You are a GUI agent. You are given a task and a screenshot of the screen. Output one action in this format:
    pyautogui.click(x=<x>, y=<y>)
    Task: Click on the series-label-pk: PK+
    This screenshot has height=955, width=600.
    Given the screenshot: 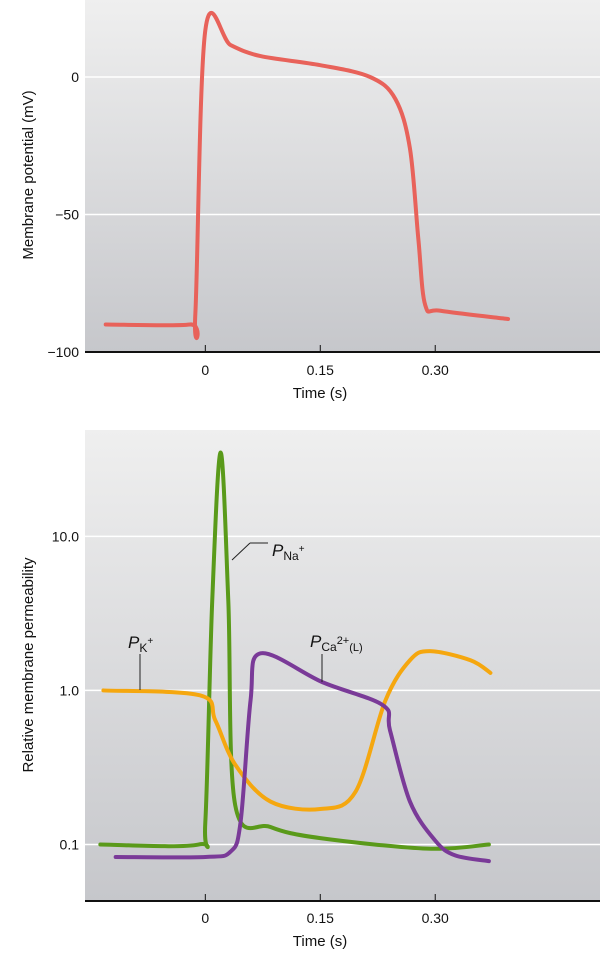 What is the action you would take?
    pyautogui.click(x=140, y=644)
    